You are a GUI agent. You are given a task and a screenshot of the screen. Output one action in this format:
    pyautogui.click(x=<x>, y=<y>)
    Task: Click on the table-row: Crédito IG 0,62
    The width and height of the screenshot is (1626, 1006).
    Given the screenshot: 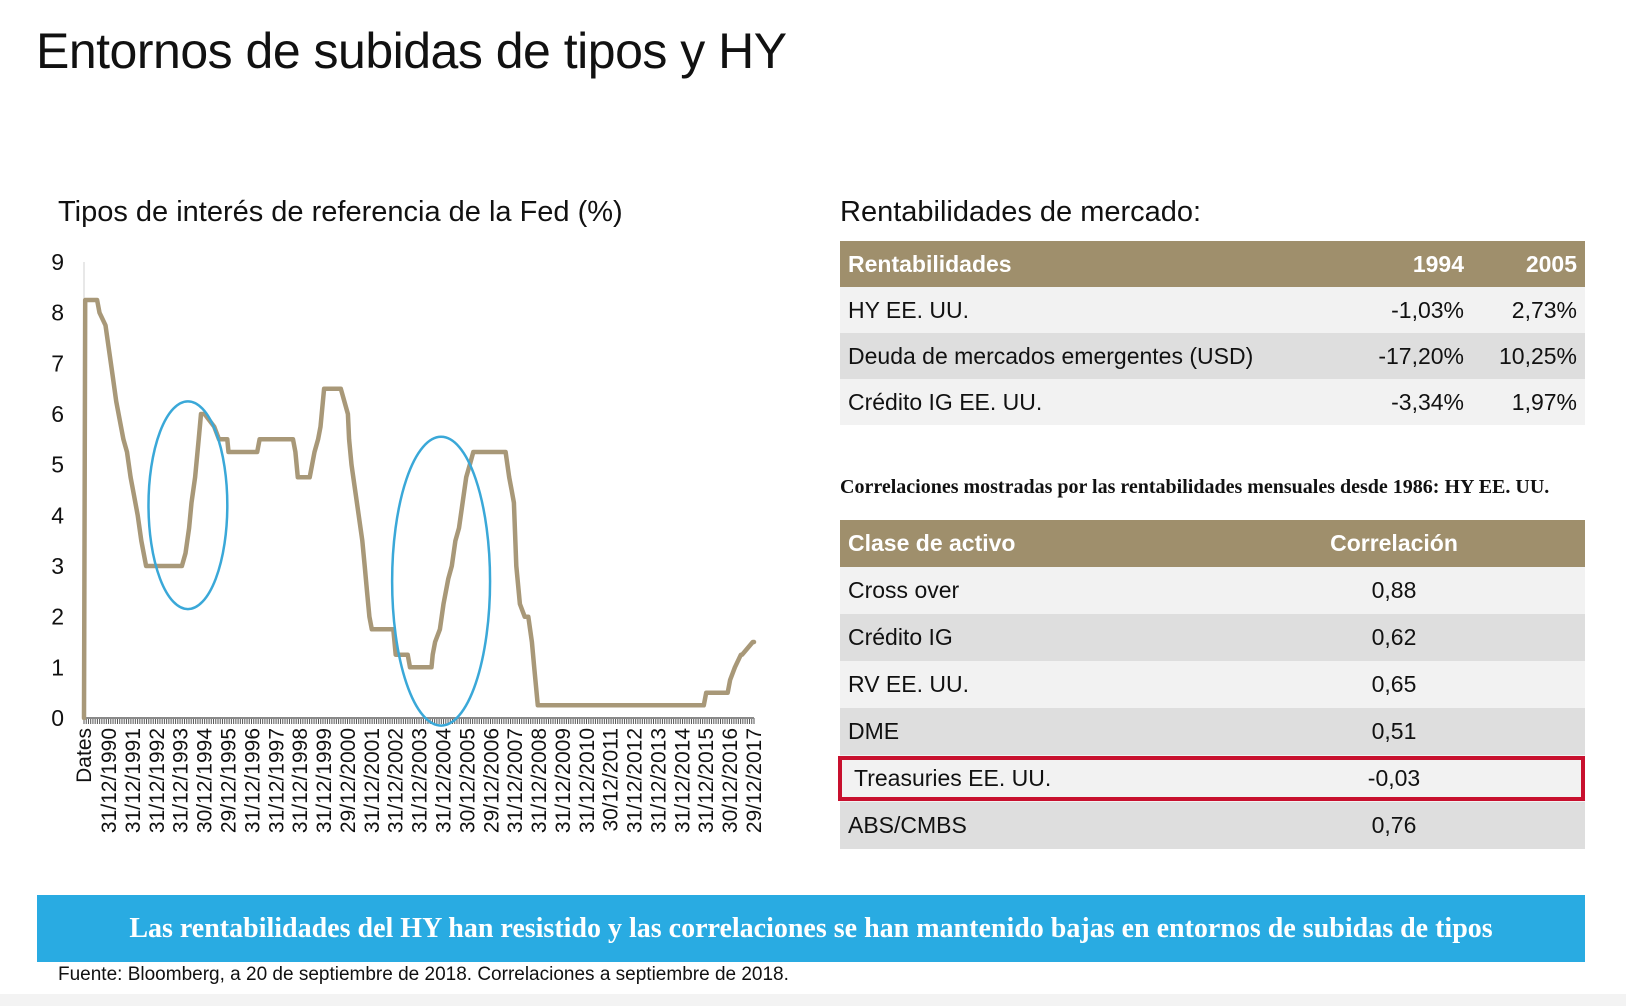 What is the action you would take?
    pyautogui.click(x=1212, y=637)
    